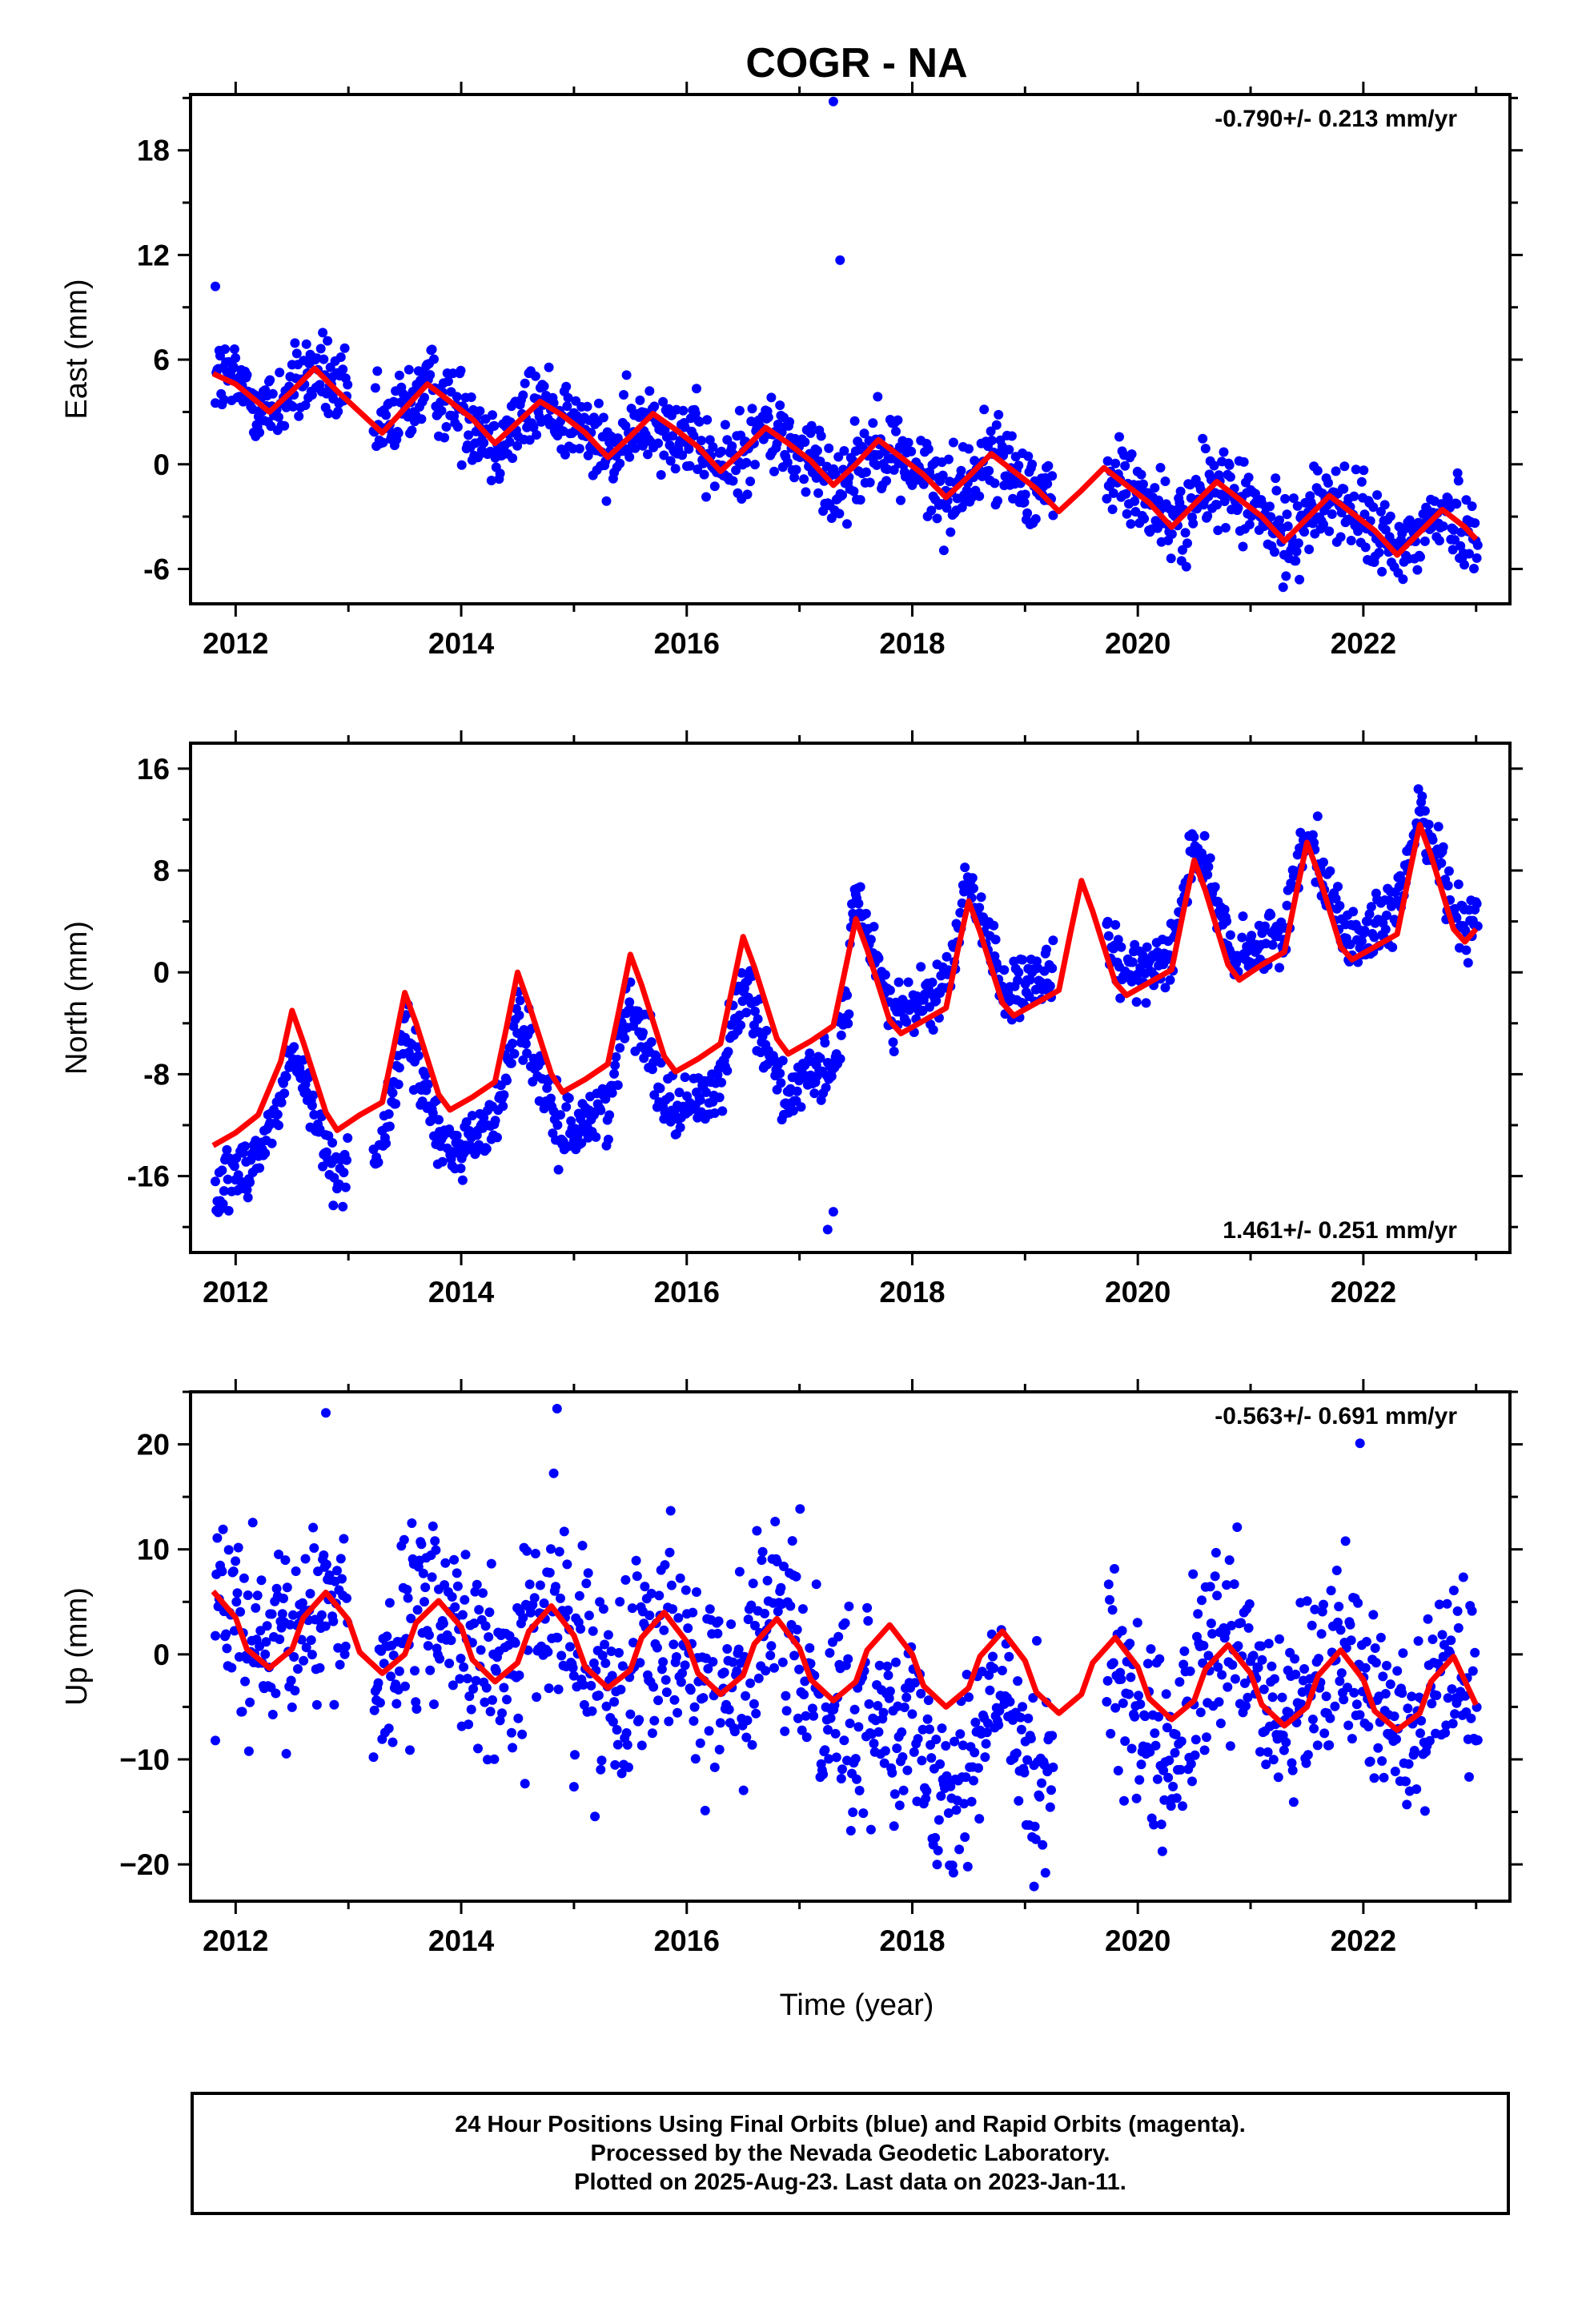 The image size is (1582, 2324). I want to click on y-tick-label: 16, so click(154, 769).